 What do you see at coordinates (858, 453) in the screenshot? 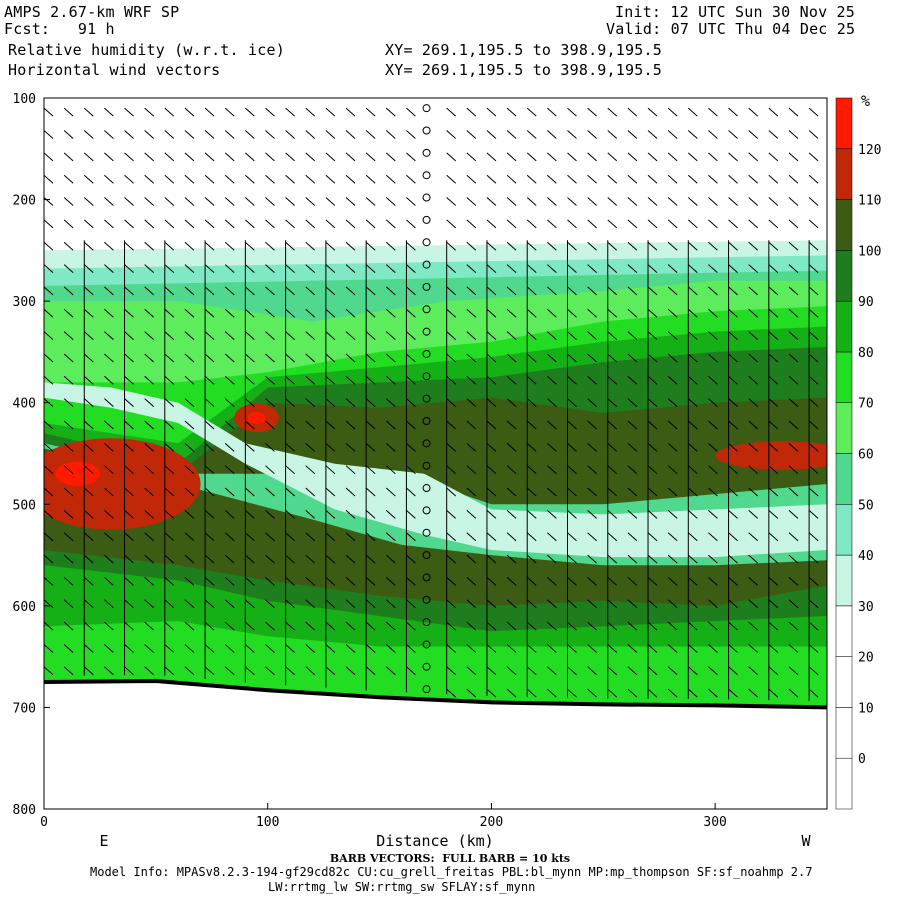
I see `colorbar: 0 10 20 30 40 50 60 70 80 90 100 110 120` at bounding box center [858, 453].